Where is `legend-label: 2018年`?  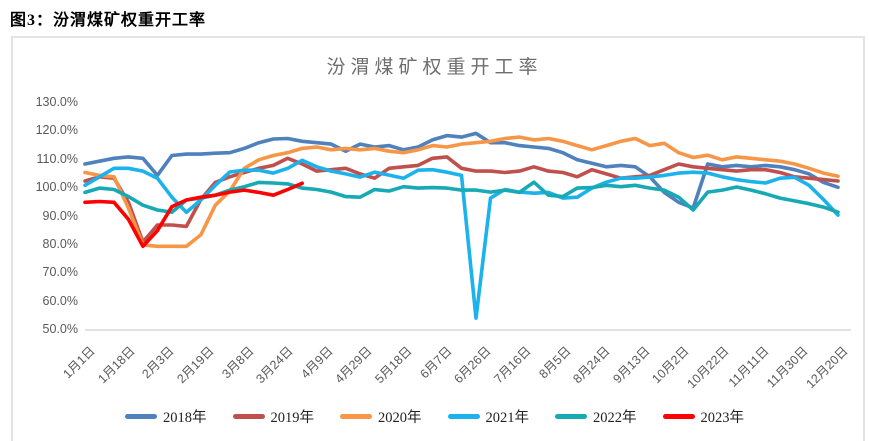 legend-label: 2018年 is located at coordinates (185, 418).